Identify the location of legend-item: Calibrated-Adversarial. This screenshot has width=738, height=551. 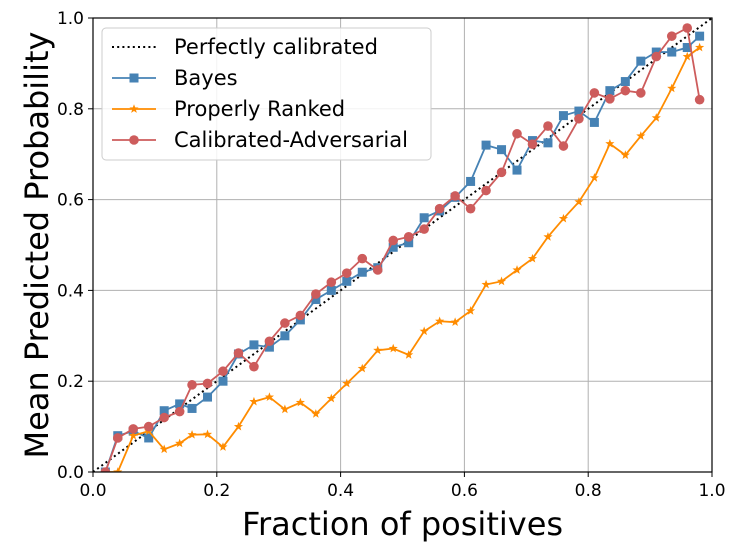
(260, 140).